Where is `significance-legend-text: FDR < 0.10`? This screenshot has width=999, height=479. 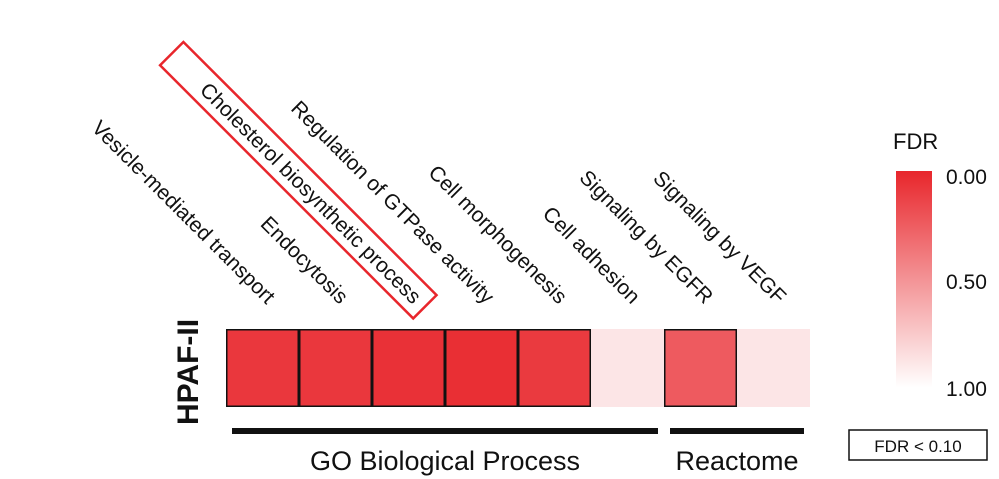 significance-legend-text: FDR < 0.10 is located at coordinates (917, 446).